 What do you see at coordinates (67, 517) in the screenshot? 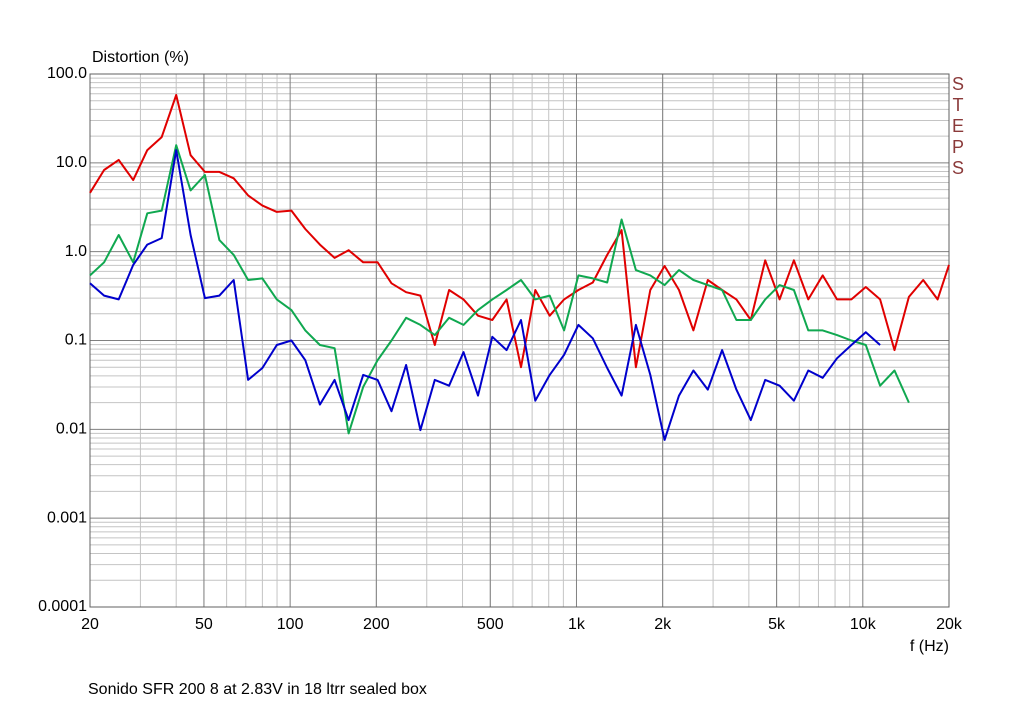
I see `y-tick-label: 0.001` at bounding box center [67, 517].